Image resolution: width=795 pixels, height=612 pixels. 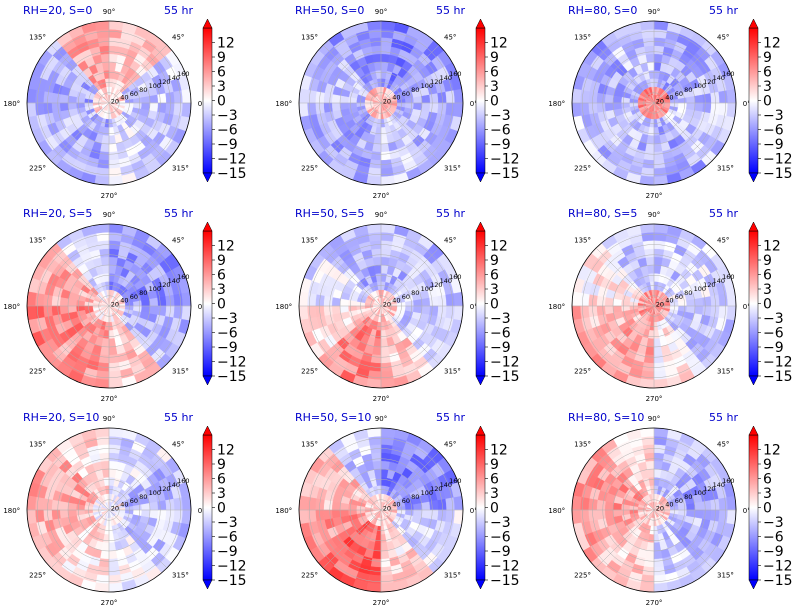 I want to click on panel-title: RH=50, S=10, so click(x=333, y=417).